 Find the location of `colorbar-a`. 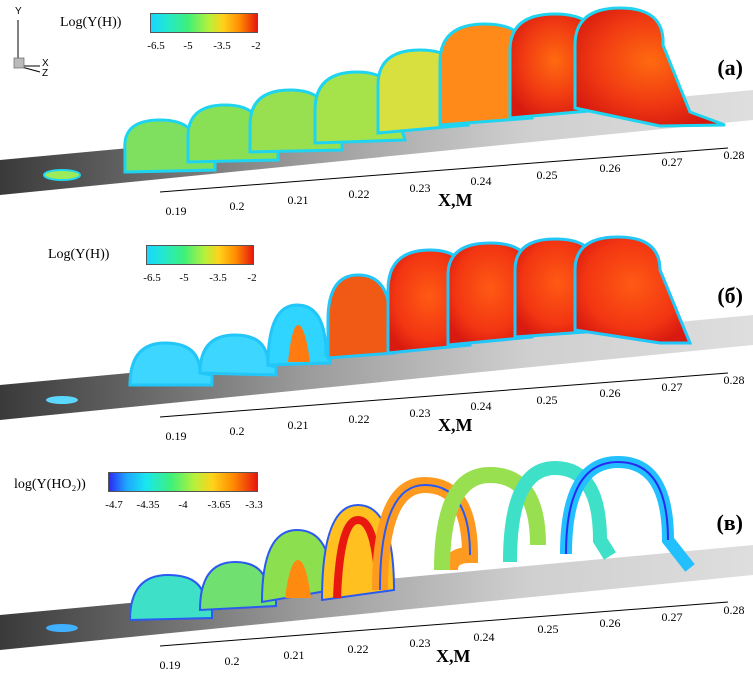

colorbar-a is located at coordinates (204, 23).